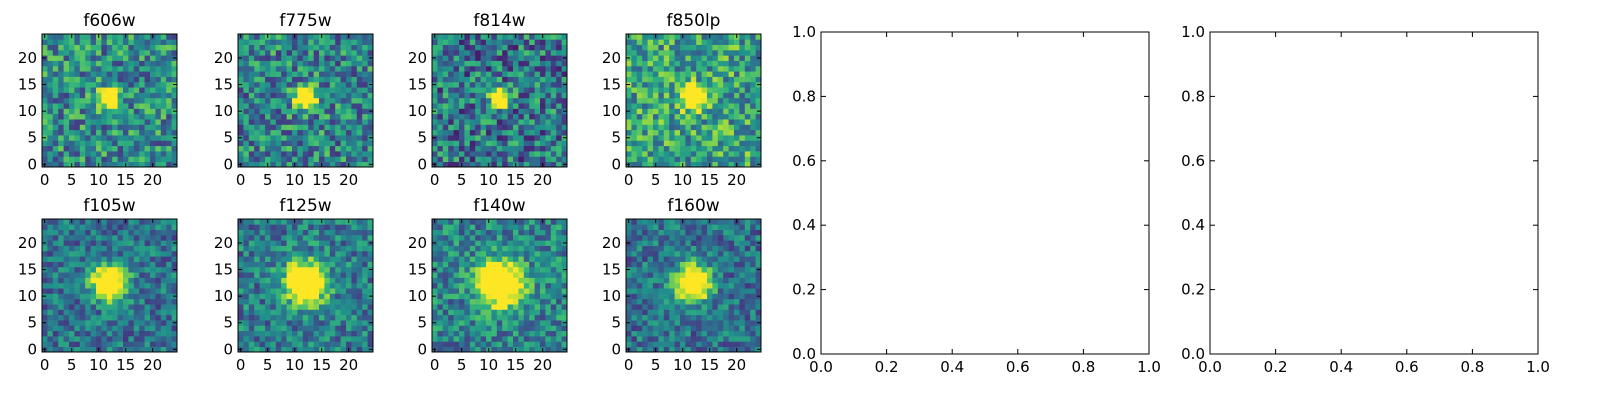 The image size is (1600, 400). I want to click on y-tick-label: 0, so click(32, 349).